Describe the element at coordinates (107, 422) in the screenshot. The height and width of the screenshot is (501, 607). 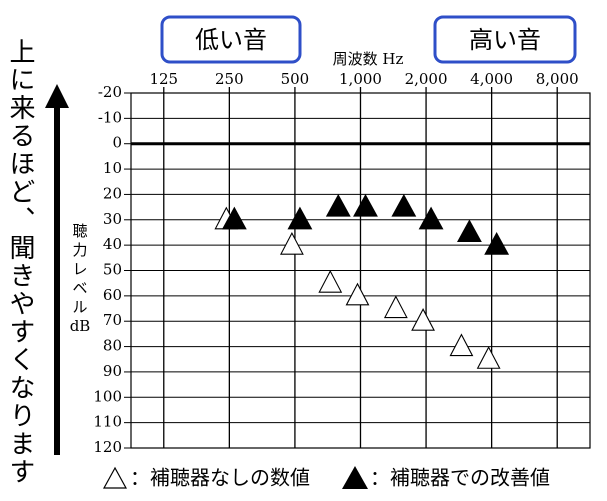
I see `y-tick-label: 110` at that location.